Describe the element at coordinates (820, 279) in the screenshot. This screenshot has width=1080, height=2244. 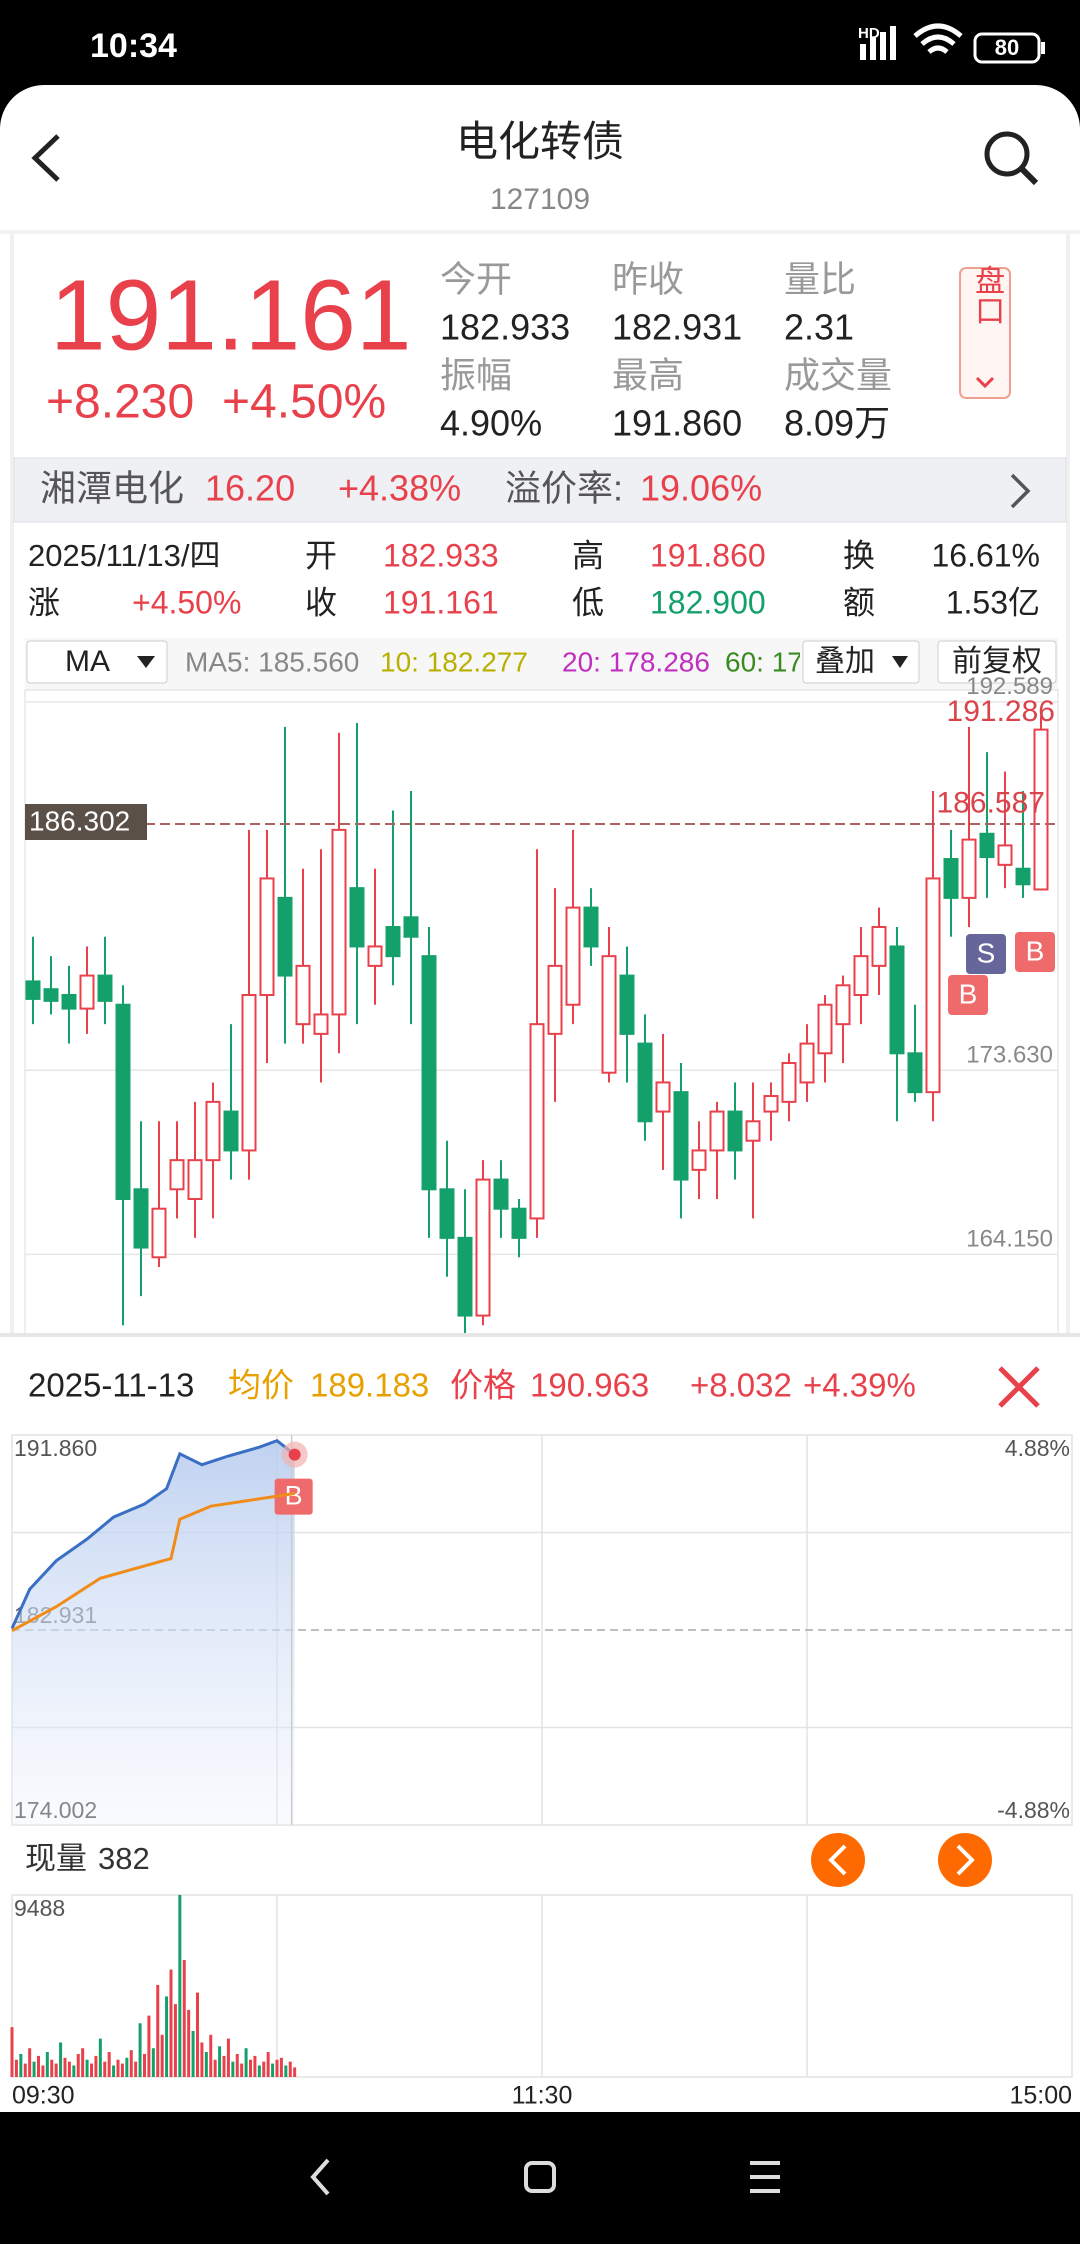
I see `stat-label: 量比` at that location.